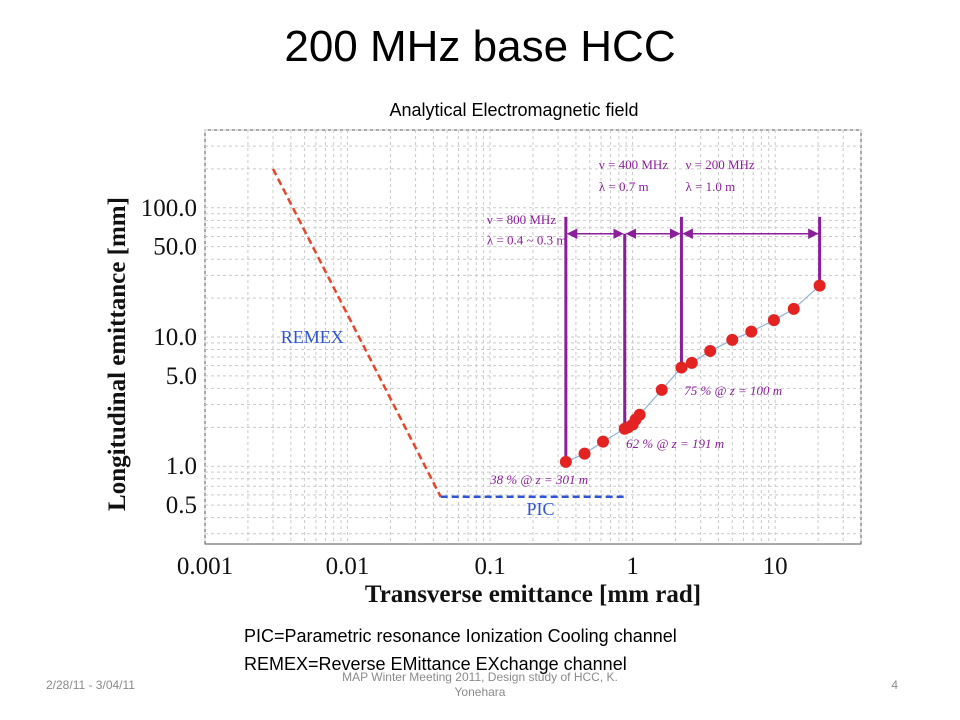 The image size is (960, 720). What do you see at coordinates (720, 164) in the screenshot?
I see `region-label-200-nu: ν = 200 MHz` at bounding box center [720, 164].